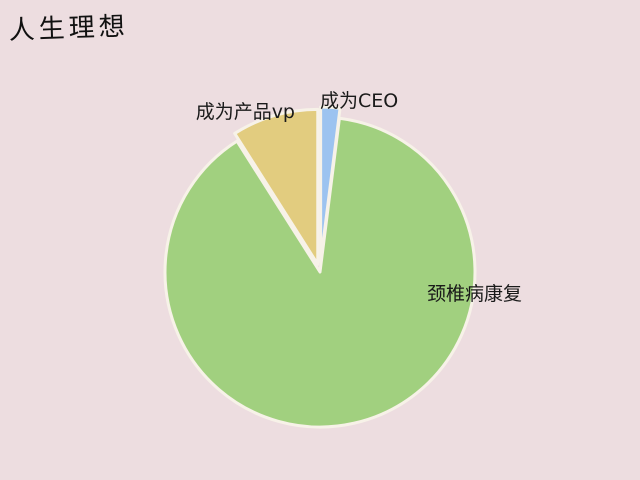 The width and height of the screenshot is (640, 480). Describe the element at coordinates (276, 186) in the screenshot. I see `pie-slice` at that location.